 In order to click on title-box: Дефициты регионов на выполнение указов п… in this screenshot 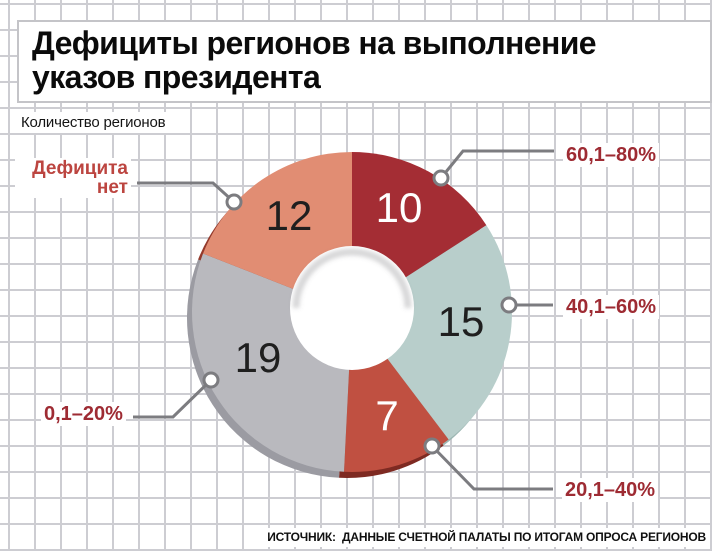, I will do `click(364, 61)`.